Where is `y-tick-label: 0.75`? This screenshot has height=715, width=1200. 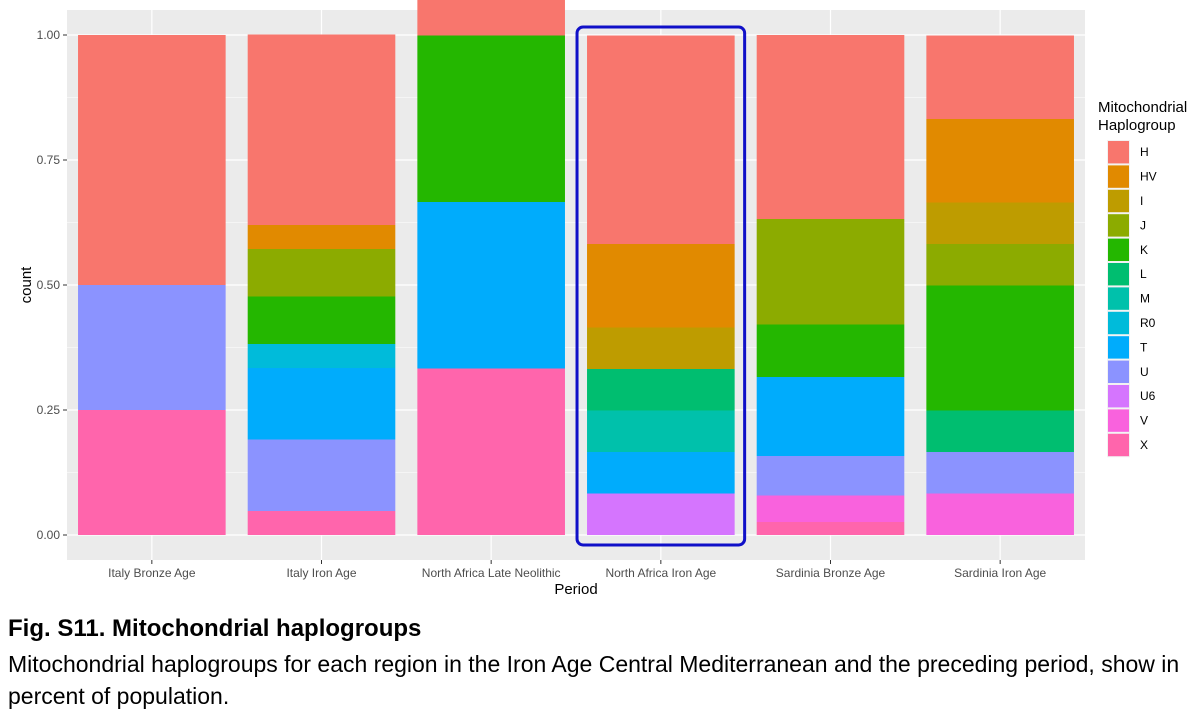 y-tick-label: 0.75 is located at coordinates (49, 160).